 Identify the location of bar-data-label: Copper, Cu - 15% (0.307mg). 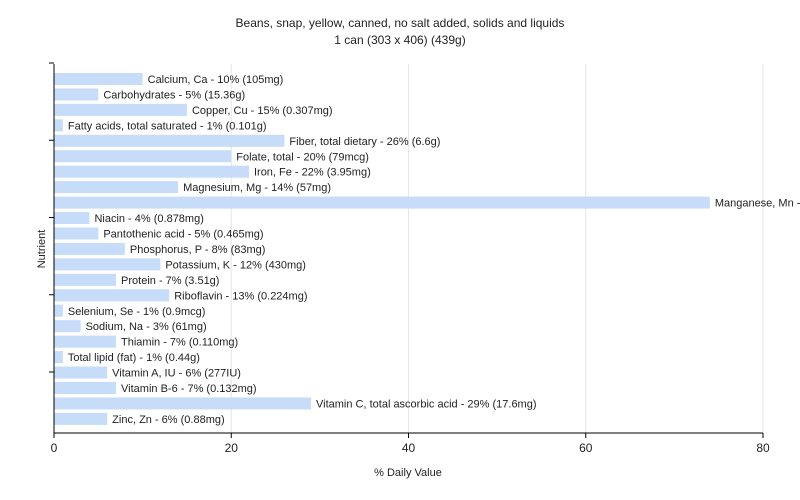
(262, 111).